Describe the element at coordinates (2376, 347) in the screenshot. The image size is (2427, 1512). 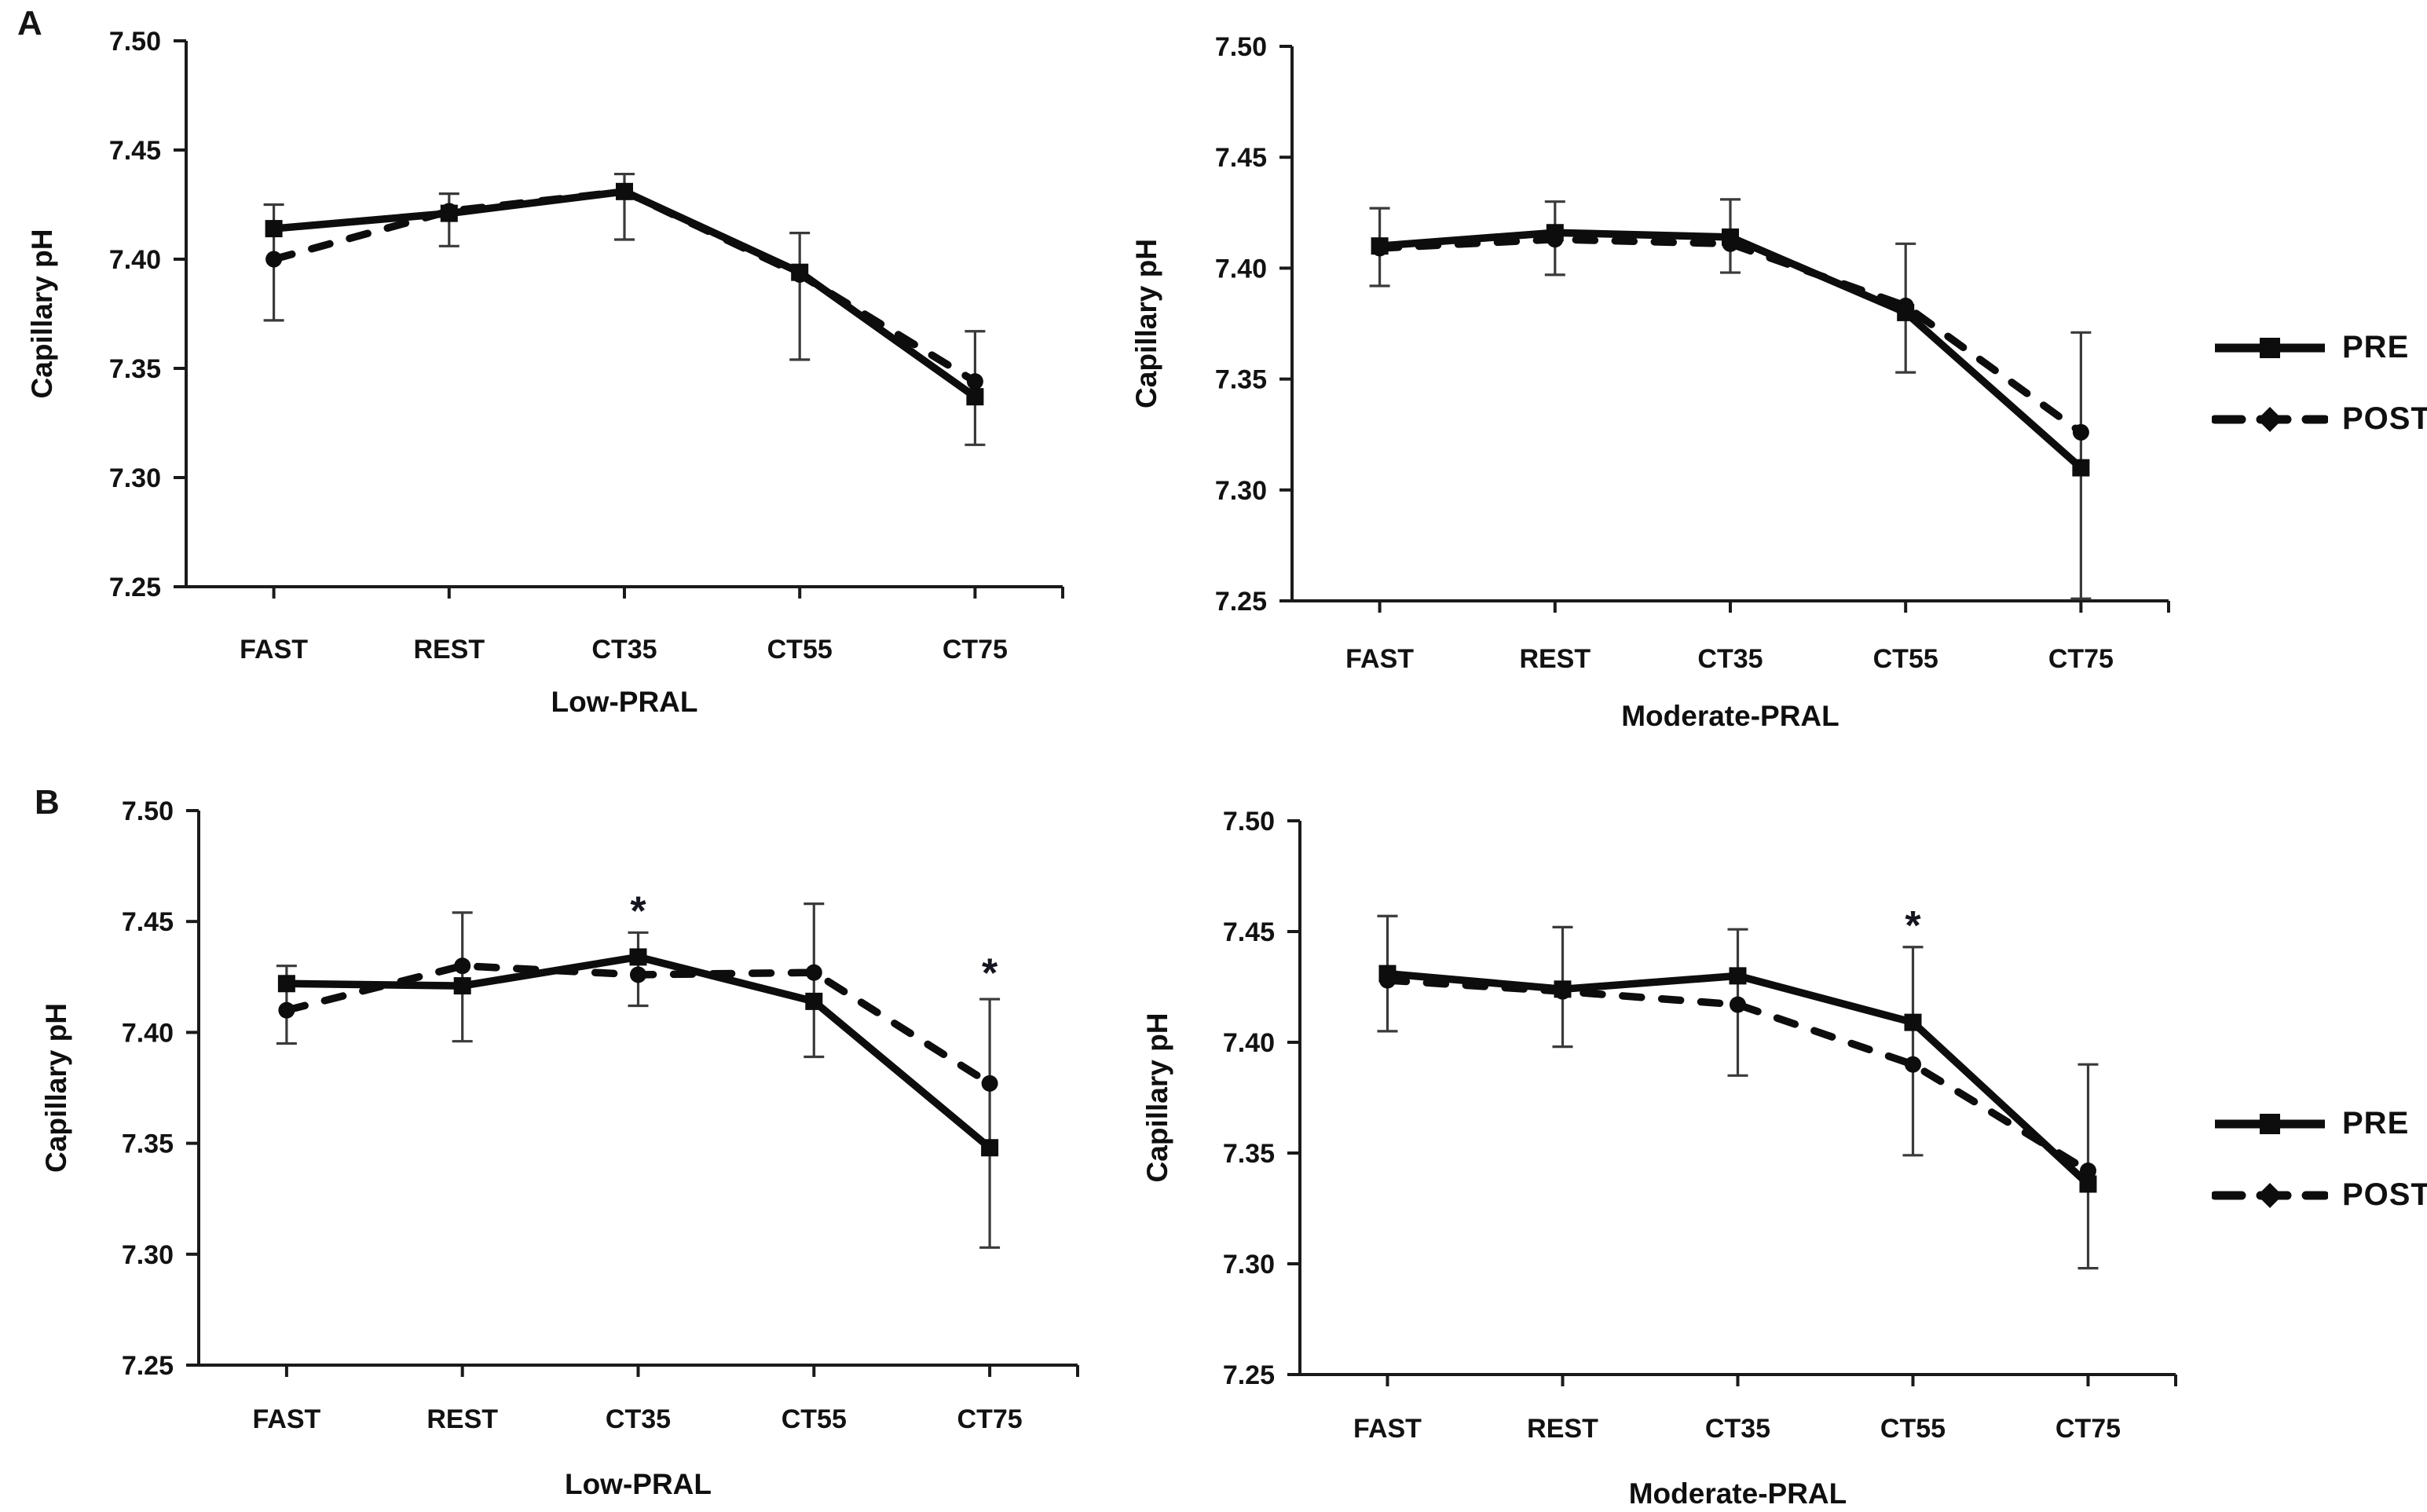
I see `legend-pre-label: PRE` at that location.